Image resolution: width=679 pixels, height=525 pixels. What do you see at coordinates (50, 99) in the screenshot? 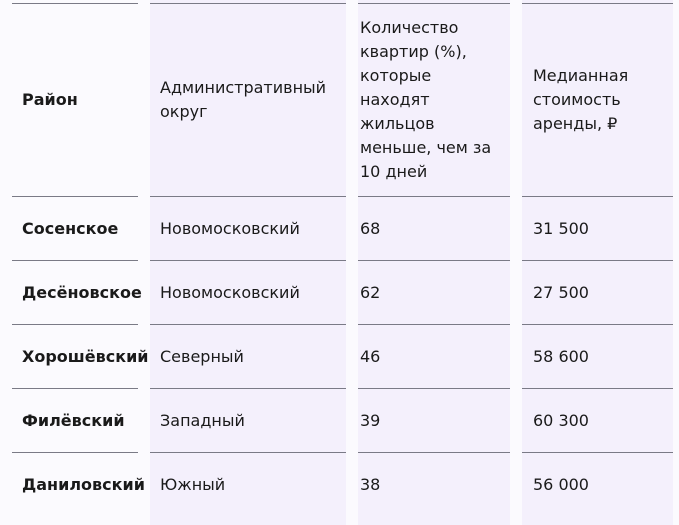
I see `header-district: Район` at bounding box center [50, 99].